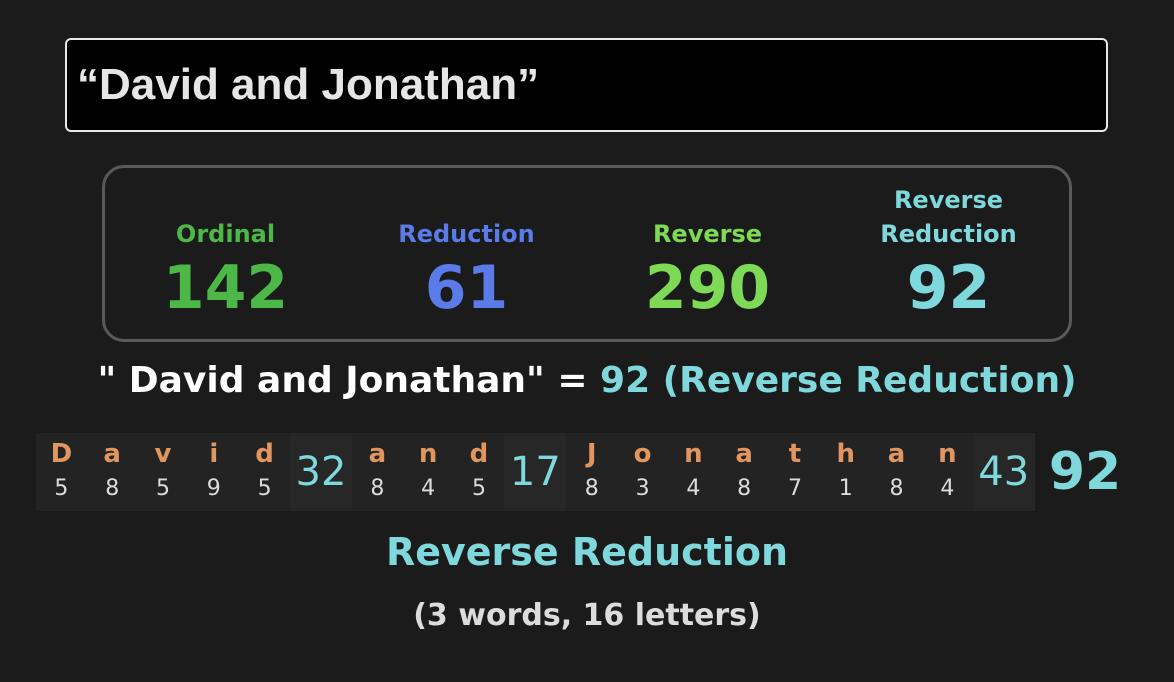  I want to click on letter-value: 3, so click(642, 488).